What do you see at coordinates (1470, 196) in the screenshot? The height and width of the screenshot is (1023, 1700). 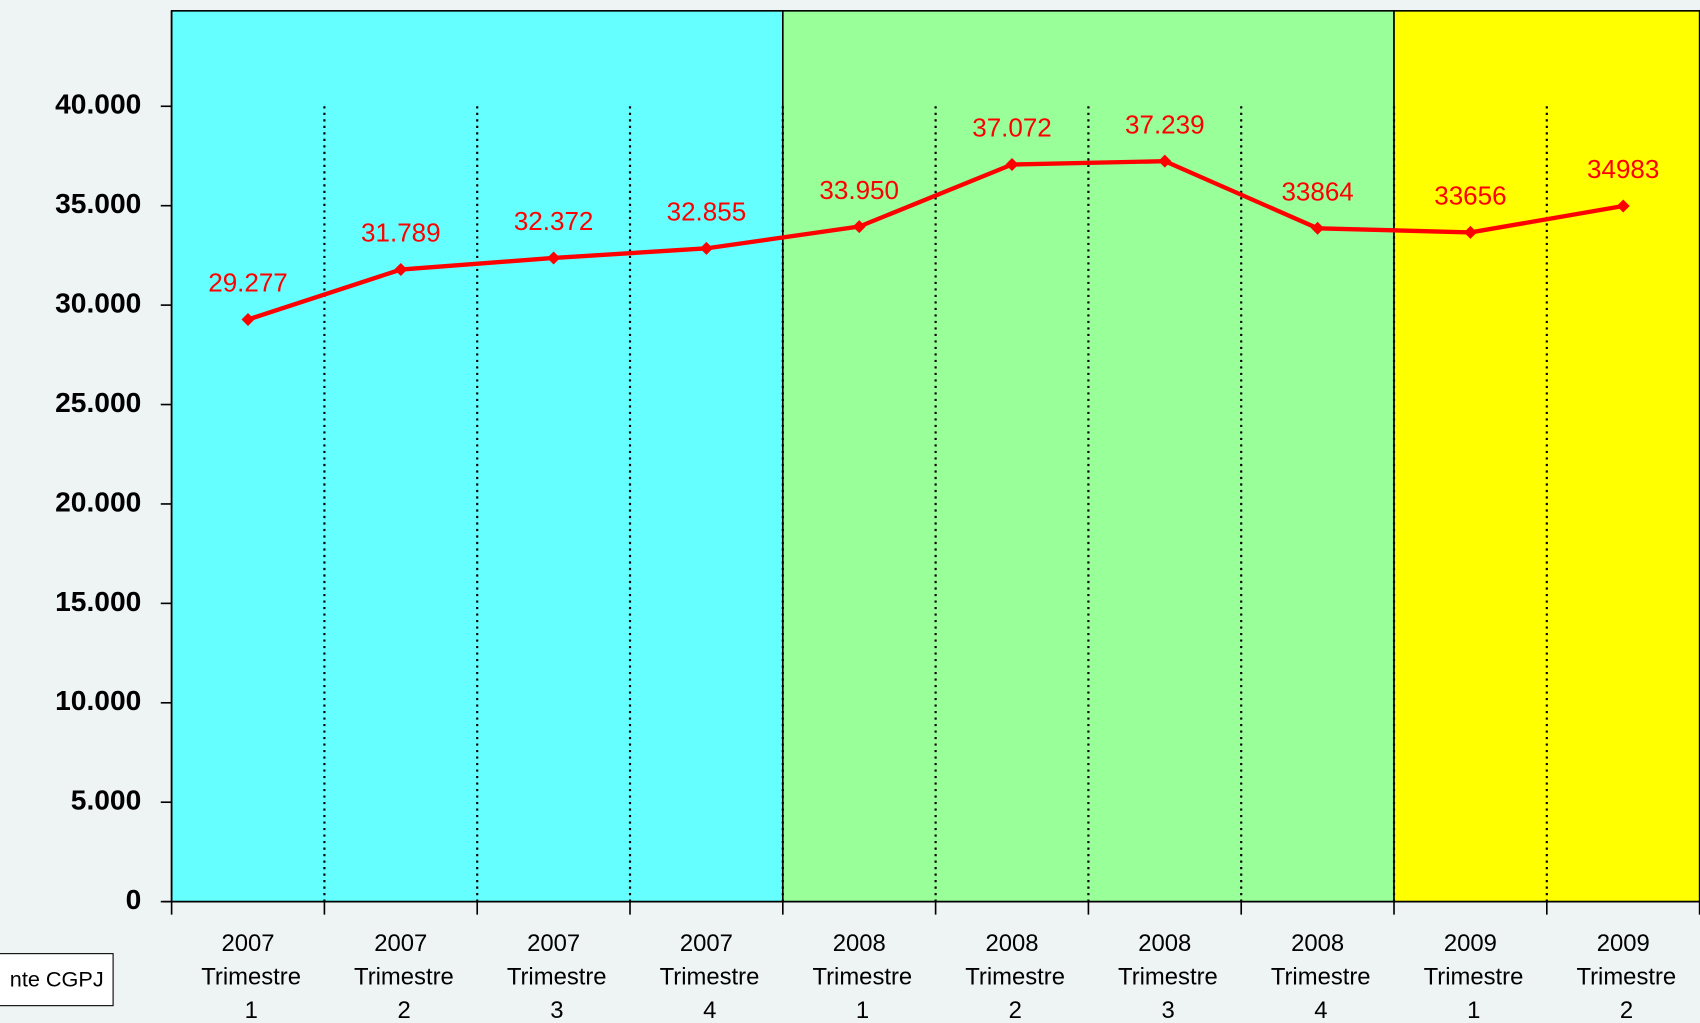 I see `data-label: 33656` at bounding box center [1470, 196].